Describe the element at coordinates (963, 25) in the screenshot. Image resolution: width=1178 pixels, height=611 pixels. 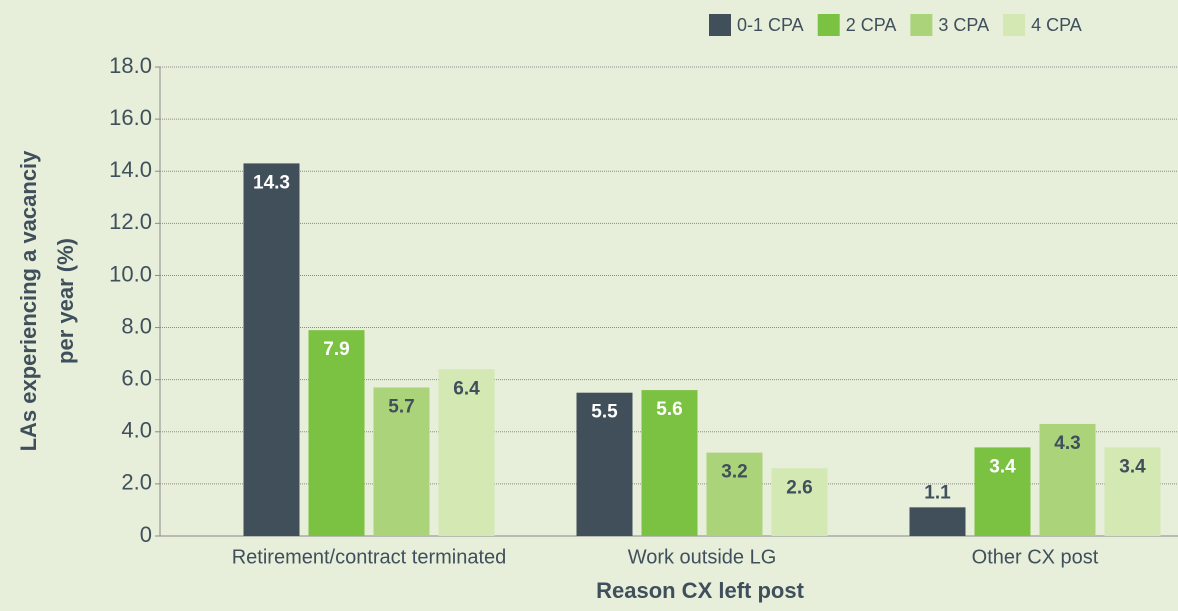
I see `legend-label: 3 CPA` at that location.